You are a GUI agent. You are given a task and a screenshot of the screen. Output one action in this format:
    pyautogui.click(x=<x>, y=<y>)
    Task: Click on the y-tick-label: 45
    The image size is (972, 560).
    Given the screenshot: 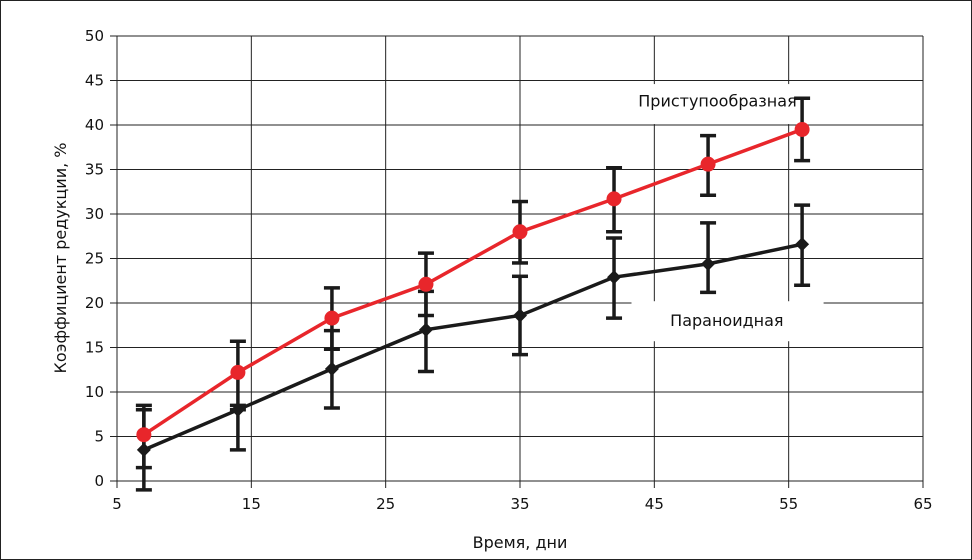 What is the action you would take?
    pyautogui.click(x=94, y=81)
    